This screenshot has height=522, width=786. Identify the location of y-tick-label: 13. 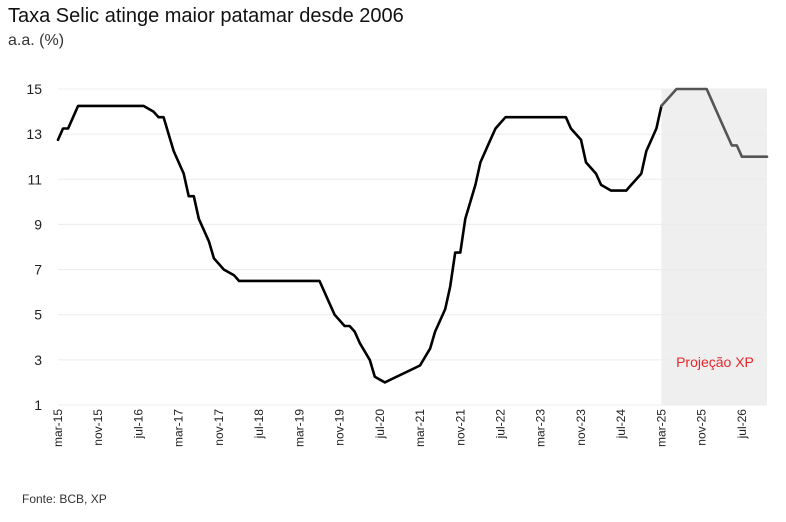
(34, 134).